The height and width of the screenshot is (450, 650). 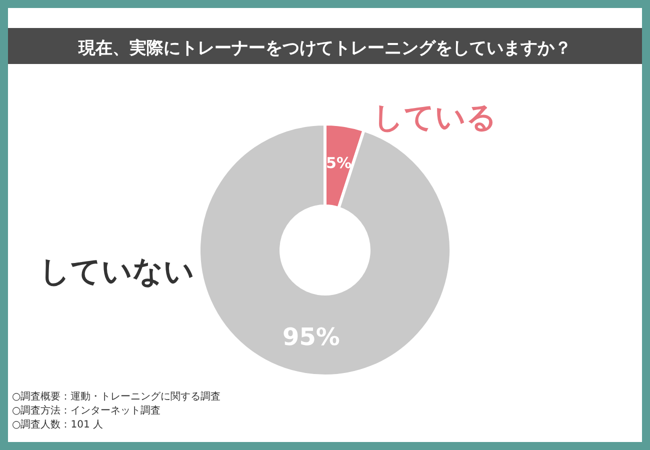 I want to click on text: ○調査人数：101 人, so click(x=57, y=424).